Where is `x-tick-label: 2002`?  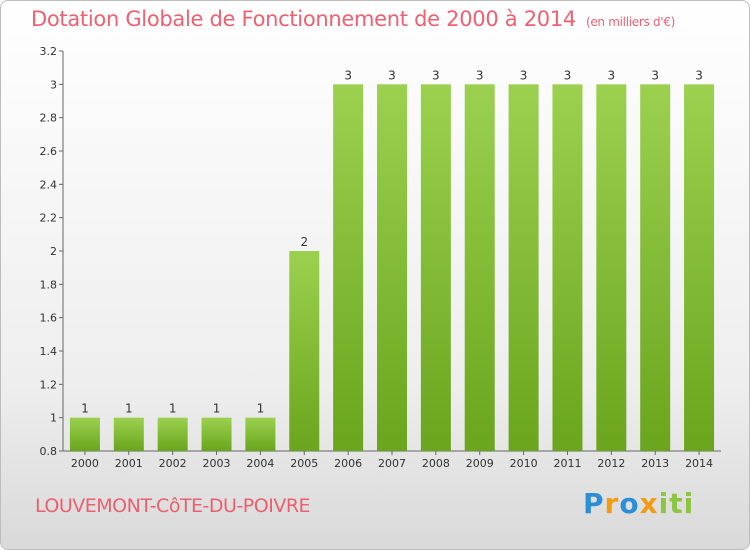 x-tick-label: 2002 is located at coordinates (173, 463).